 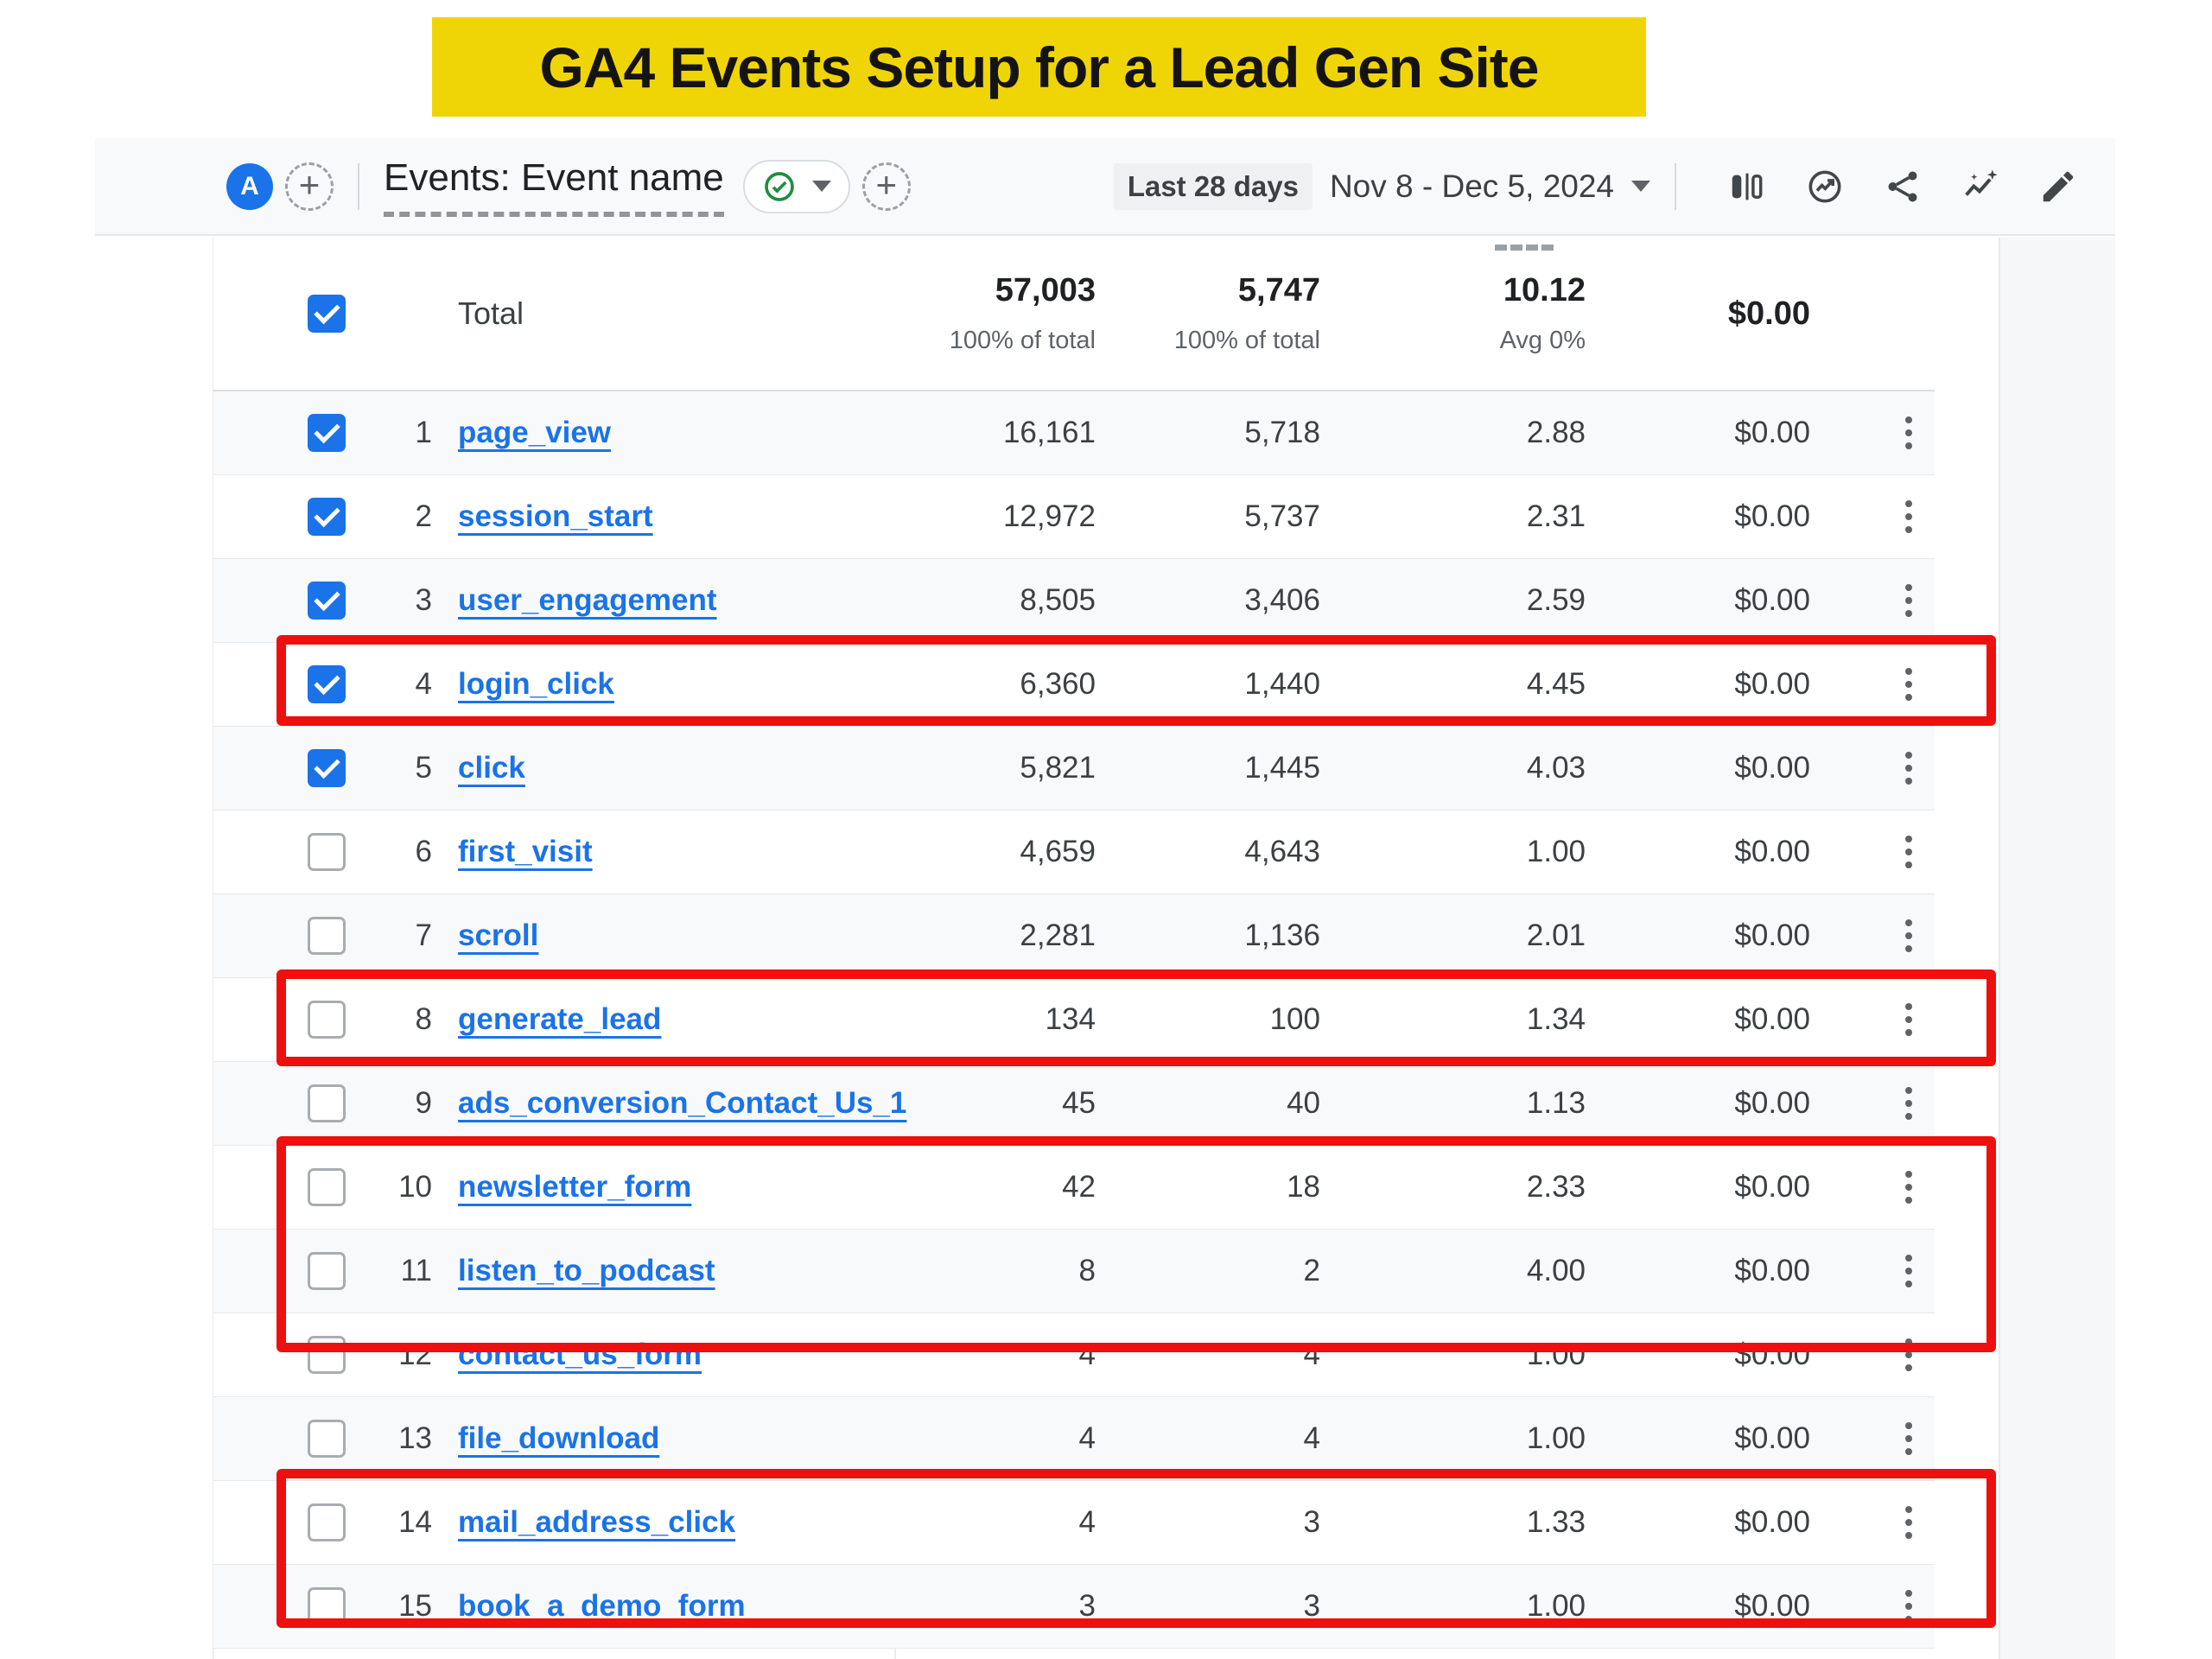 What do you see at coordinates (602, 1606) in the screenshot?
I see `event-name-link: book_a_demo_form` at bounding box center [602, 1606].